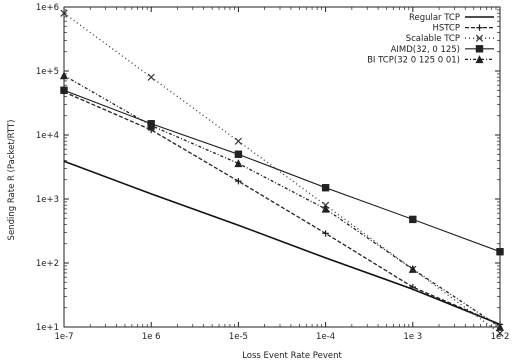 This screenshot has width=513, height=362. What do you see at coordinates (47, 136) in the screenshot?
I see `y-tick-label: 1e+4` at bounding box center [47, 136].